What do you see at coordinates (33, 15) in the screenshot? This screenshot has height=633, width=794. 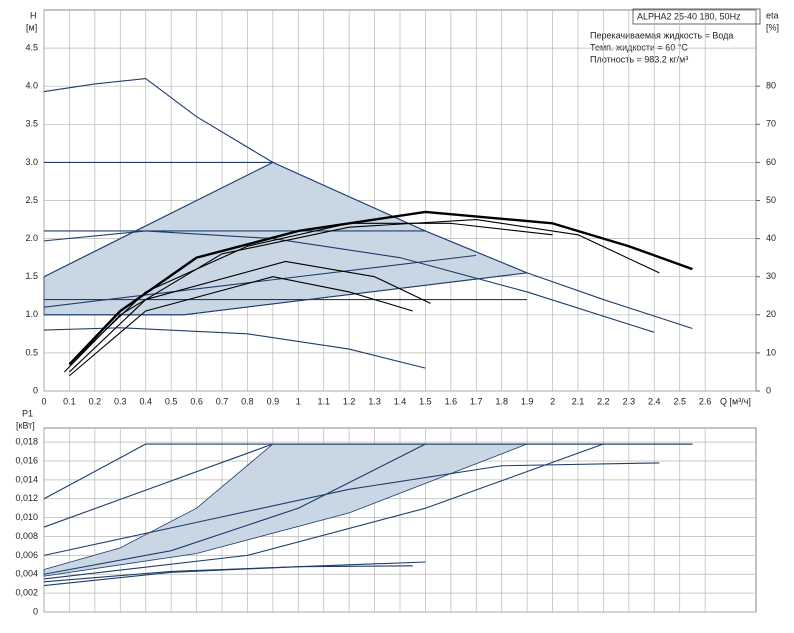 I see `y-axis-label: H` at bounding box center [33, 15].